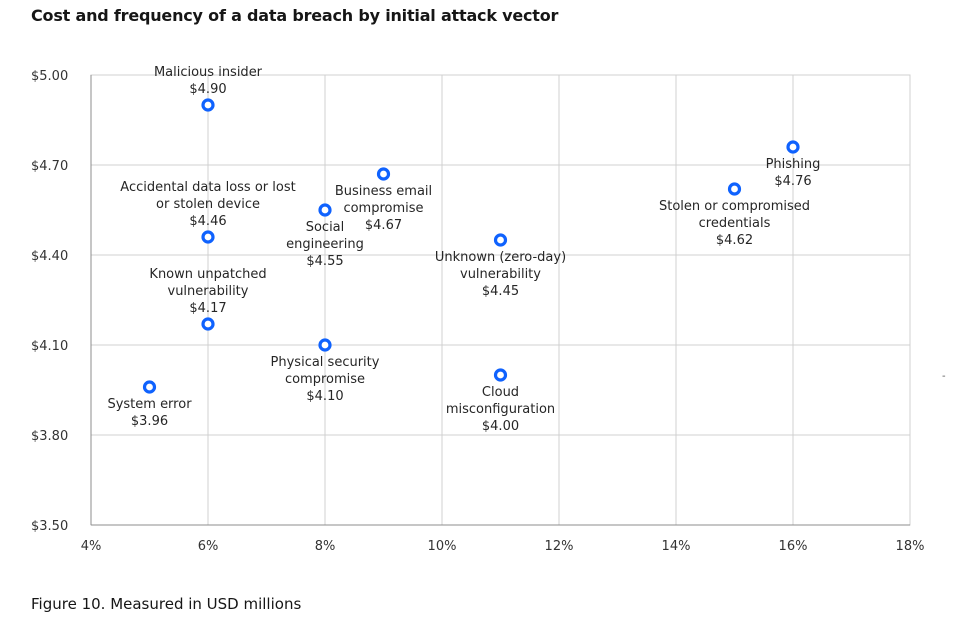  What do you see at coordinates (208, 204) in the screenshot?
I see `data-label: or stolen device` at bounding box center [208, 204].